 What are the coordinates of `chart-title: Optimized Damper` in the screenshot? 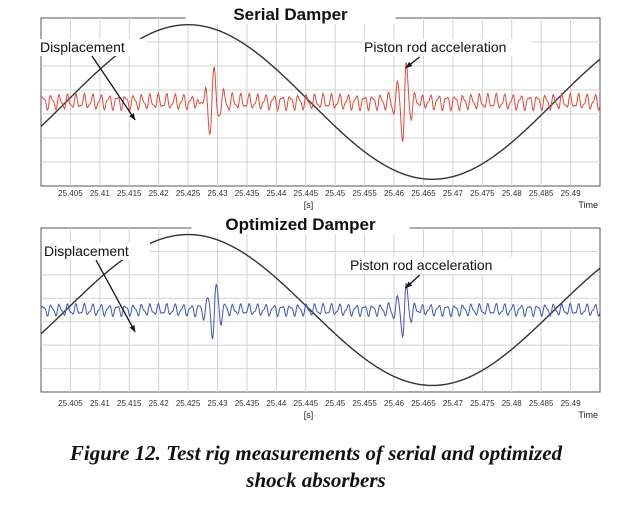 It's located at (300, 224).